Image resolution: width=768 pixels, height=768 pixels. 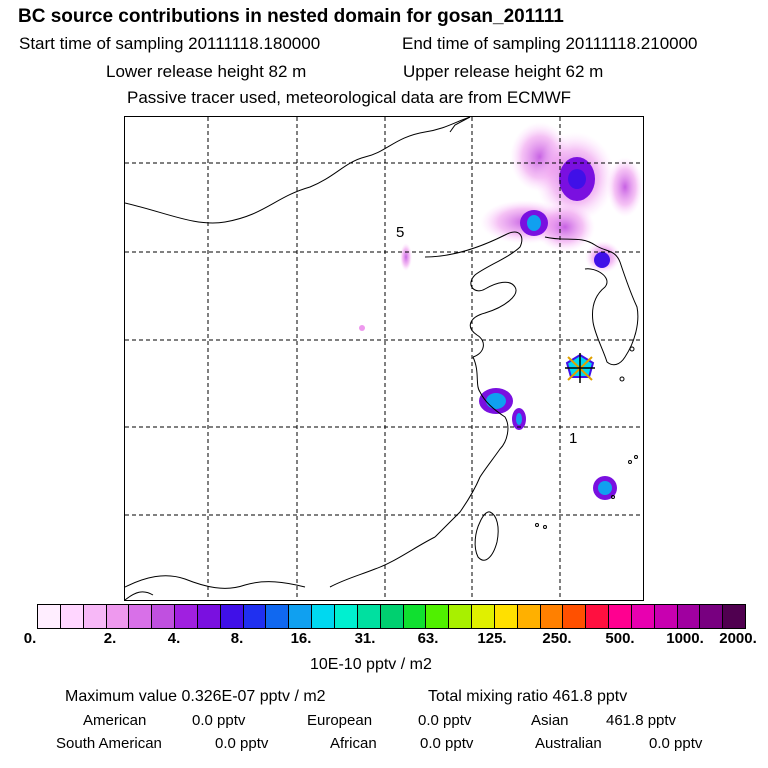 What do you see at coordinates (550, 43) in the screenshot?
I see `end-time: End time of sampling 20111118.210000` at bounding box center [550, 43].